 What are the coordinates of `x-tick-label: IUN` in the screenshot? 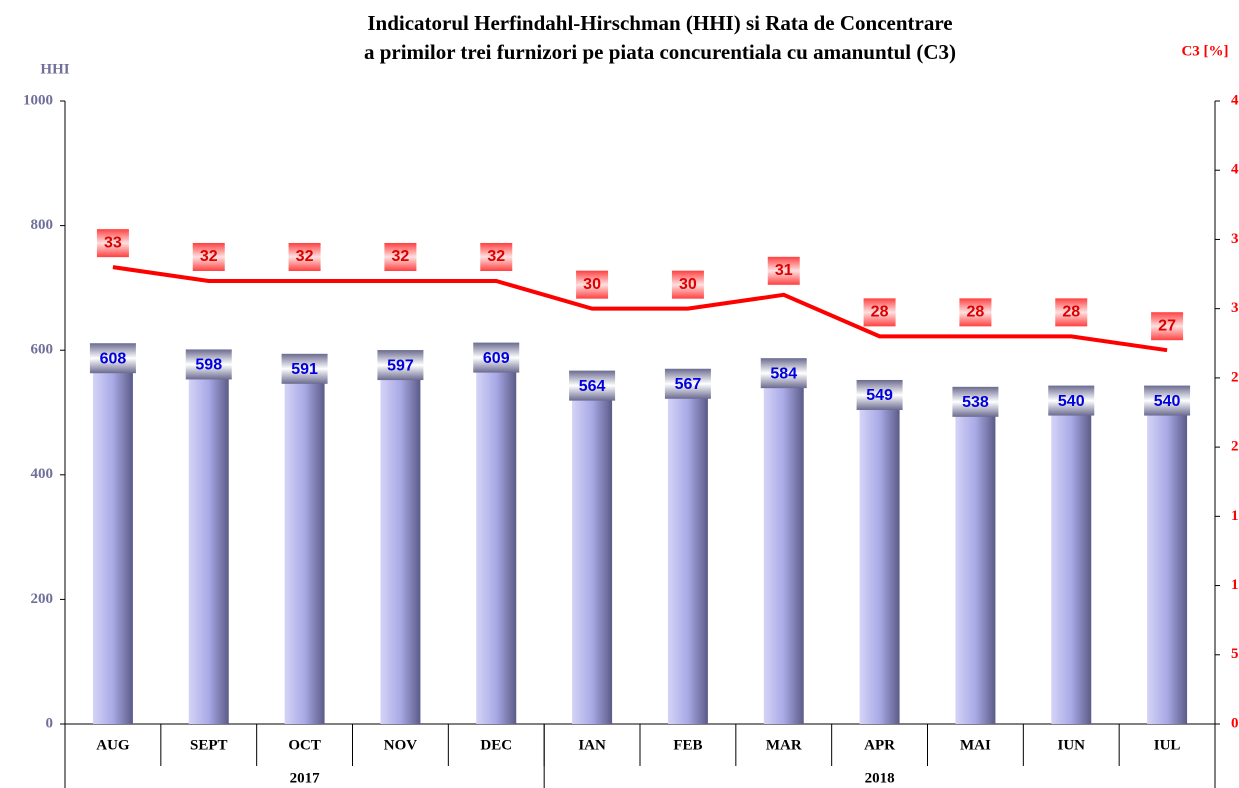 It's located at (1071, 745).